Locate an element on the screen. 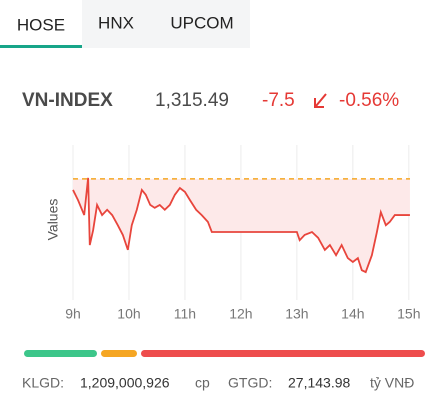 The height and width of the screenshot is (412, 442). x-tick-label: 9h is located at coordinates (73, 314).